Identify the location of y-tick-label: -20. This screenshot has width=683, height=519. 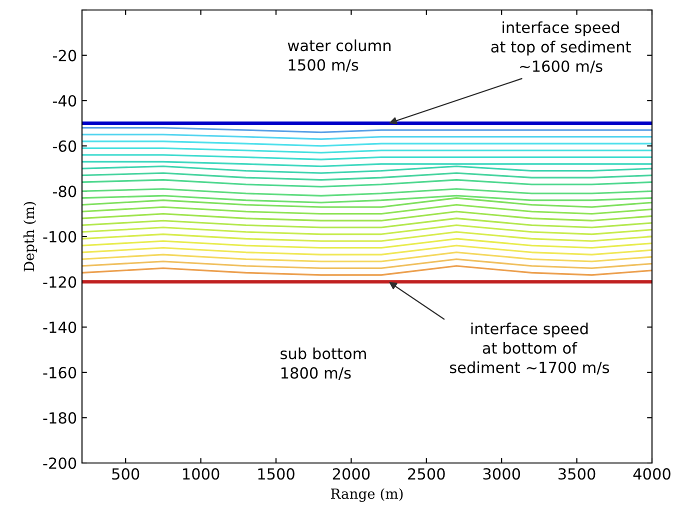
(64, 56).